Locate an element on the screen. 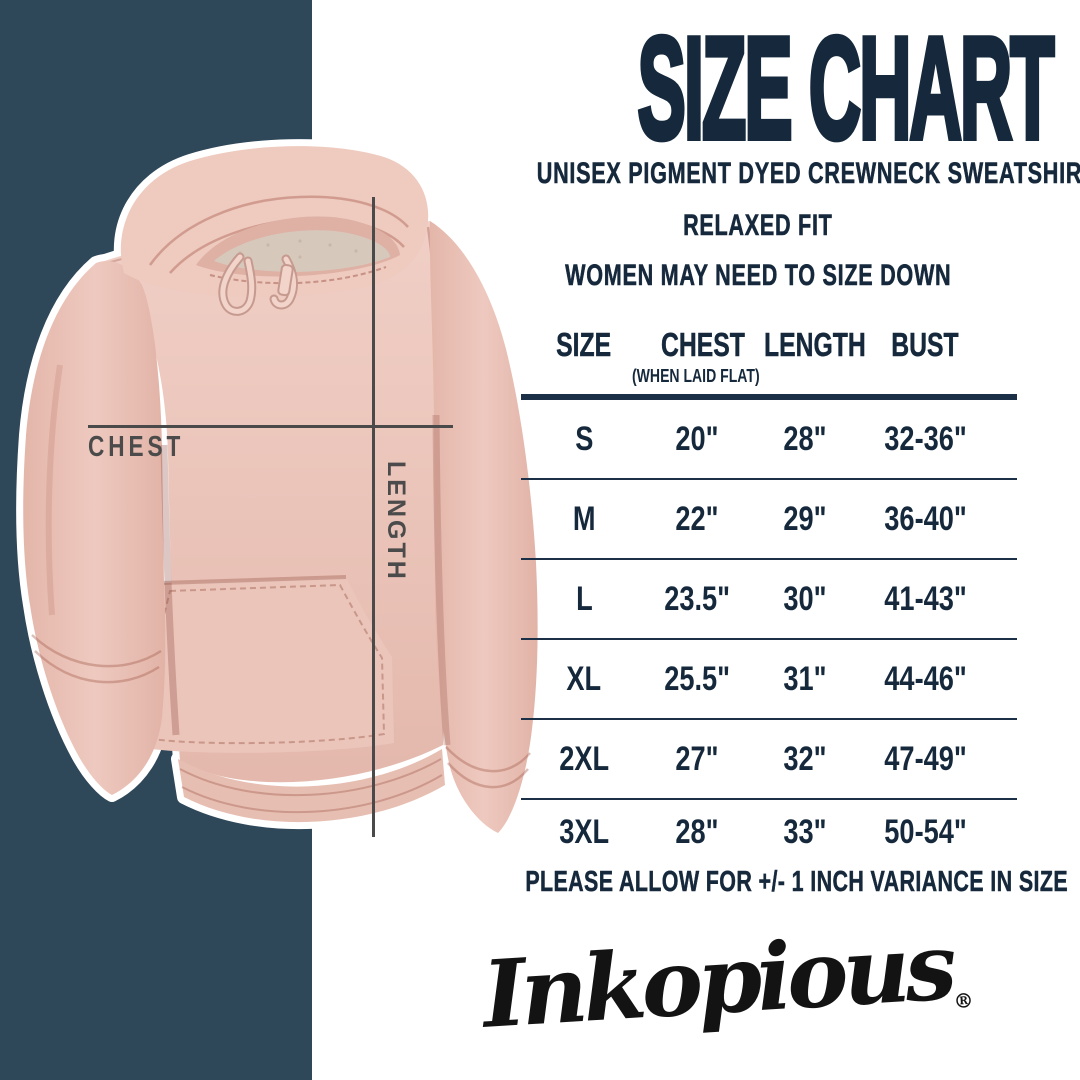  table-row: L 23.5" 30" 41-43" is located at coordinates (769, 600).